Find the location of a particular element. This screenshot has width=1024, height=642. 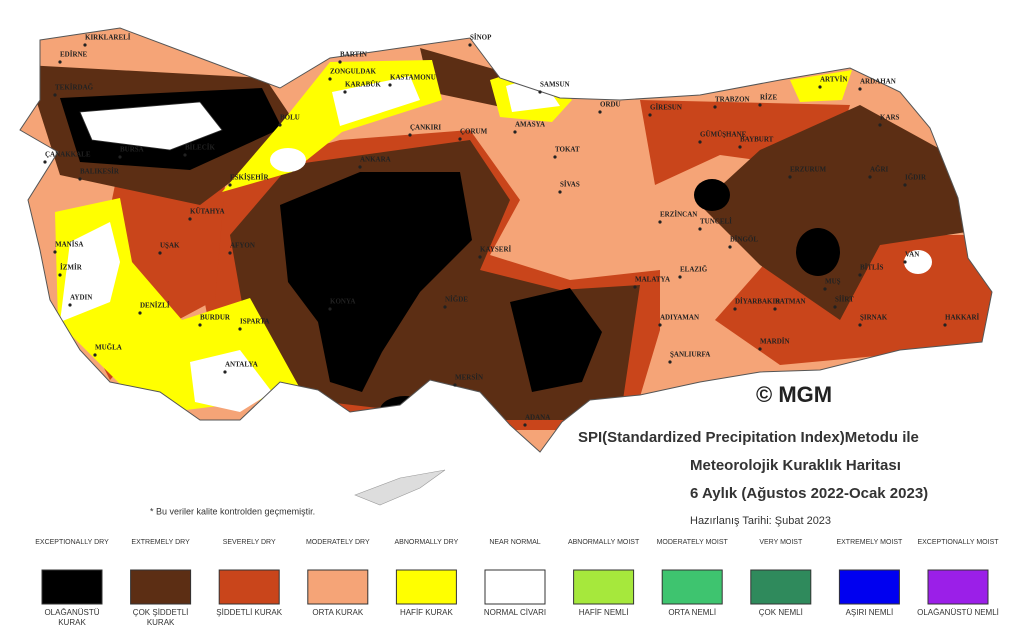

legend-en-box: EXTREMELY MOIST is located at coordinates (869, 542).